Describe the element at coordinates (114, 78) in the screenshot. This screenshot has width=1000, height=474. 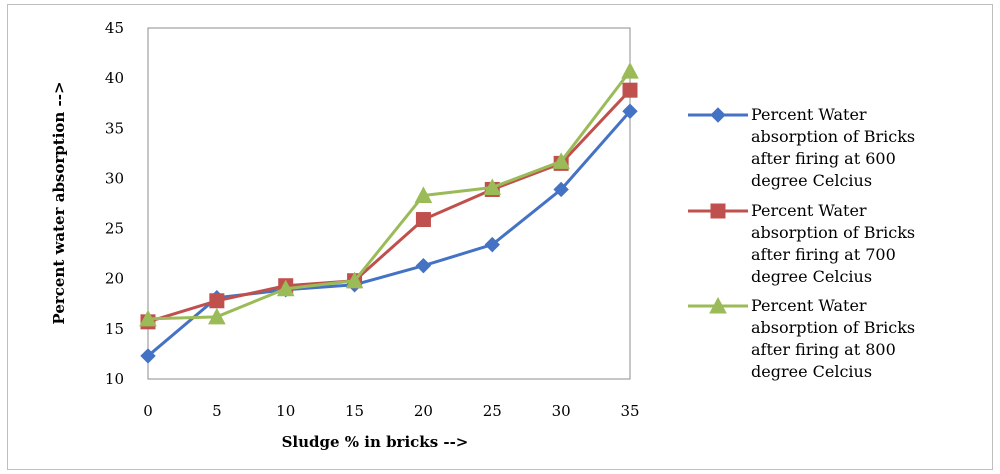
I see `y-tick-label: 40` at that location.